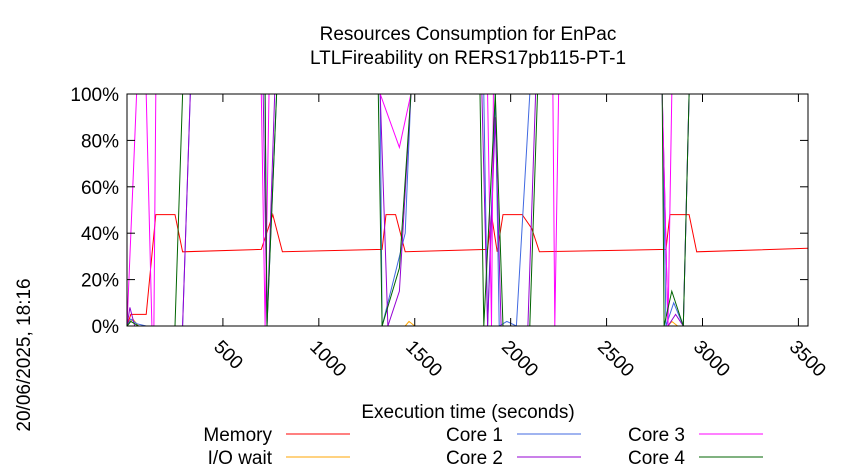 The height and width of the screenshot is (475, 850). What do you see at coordinates (237, 435) in the screenshot?
I see `legend-label: Memory` at bounding box center [237, 435].